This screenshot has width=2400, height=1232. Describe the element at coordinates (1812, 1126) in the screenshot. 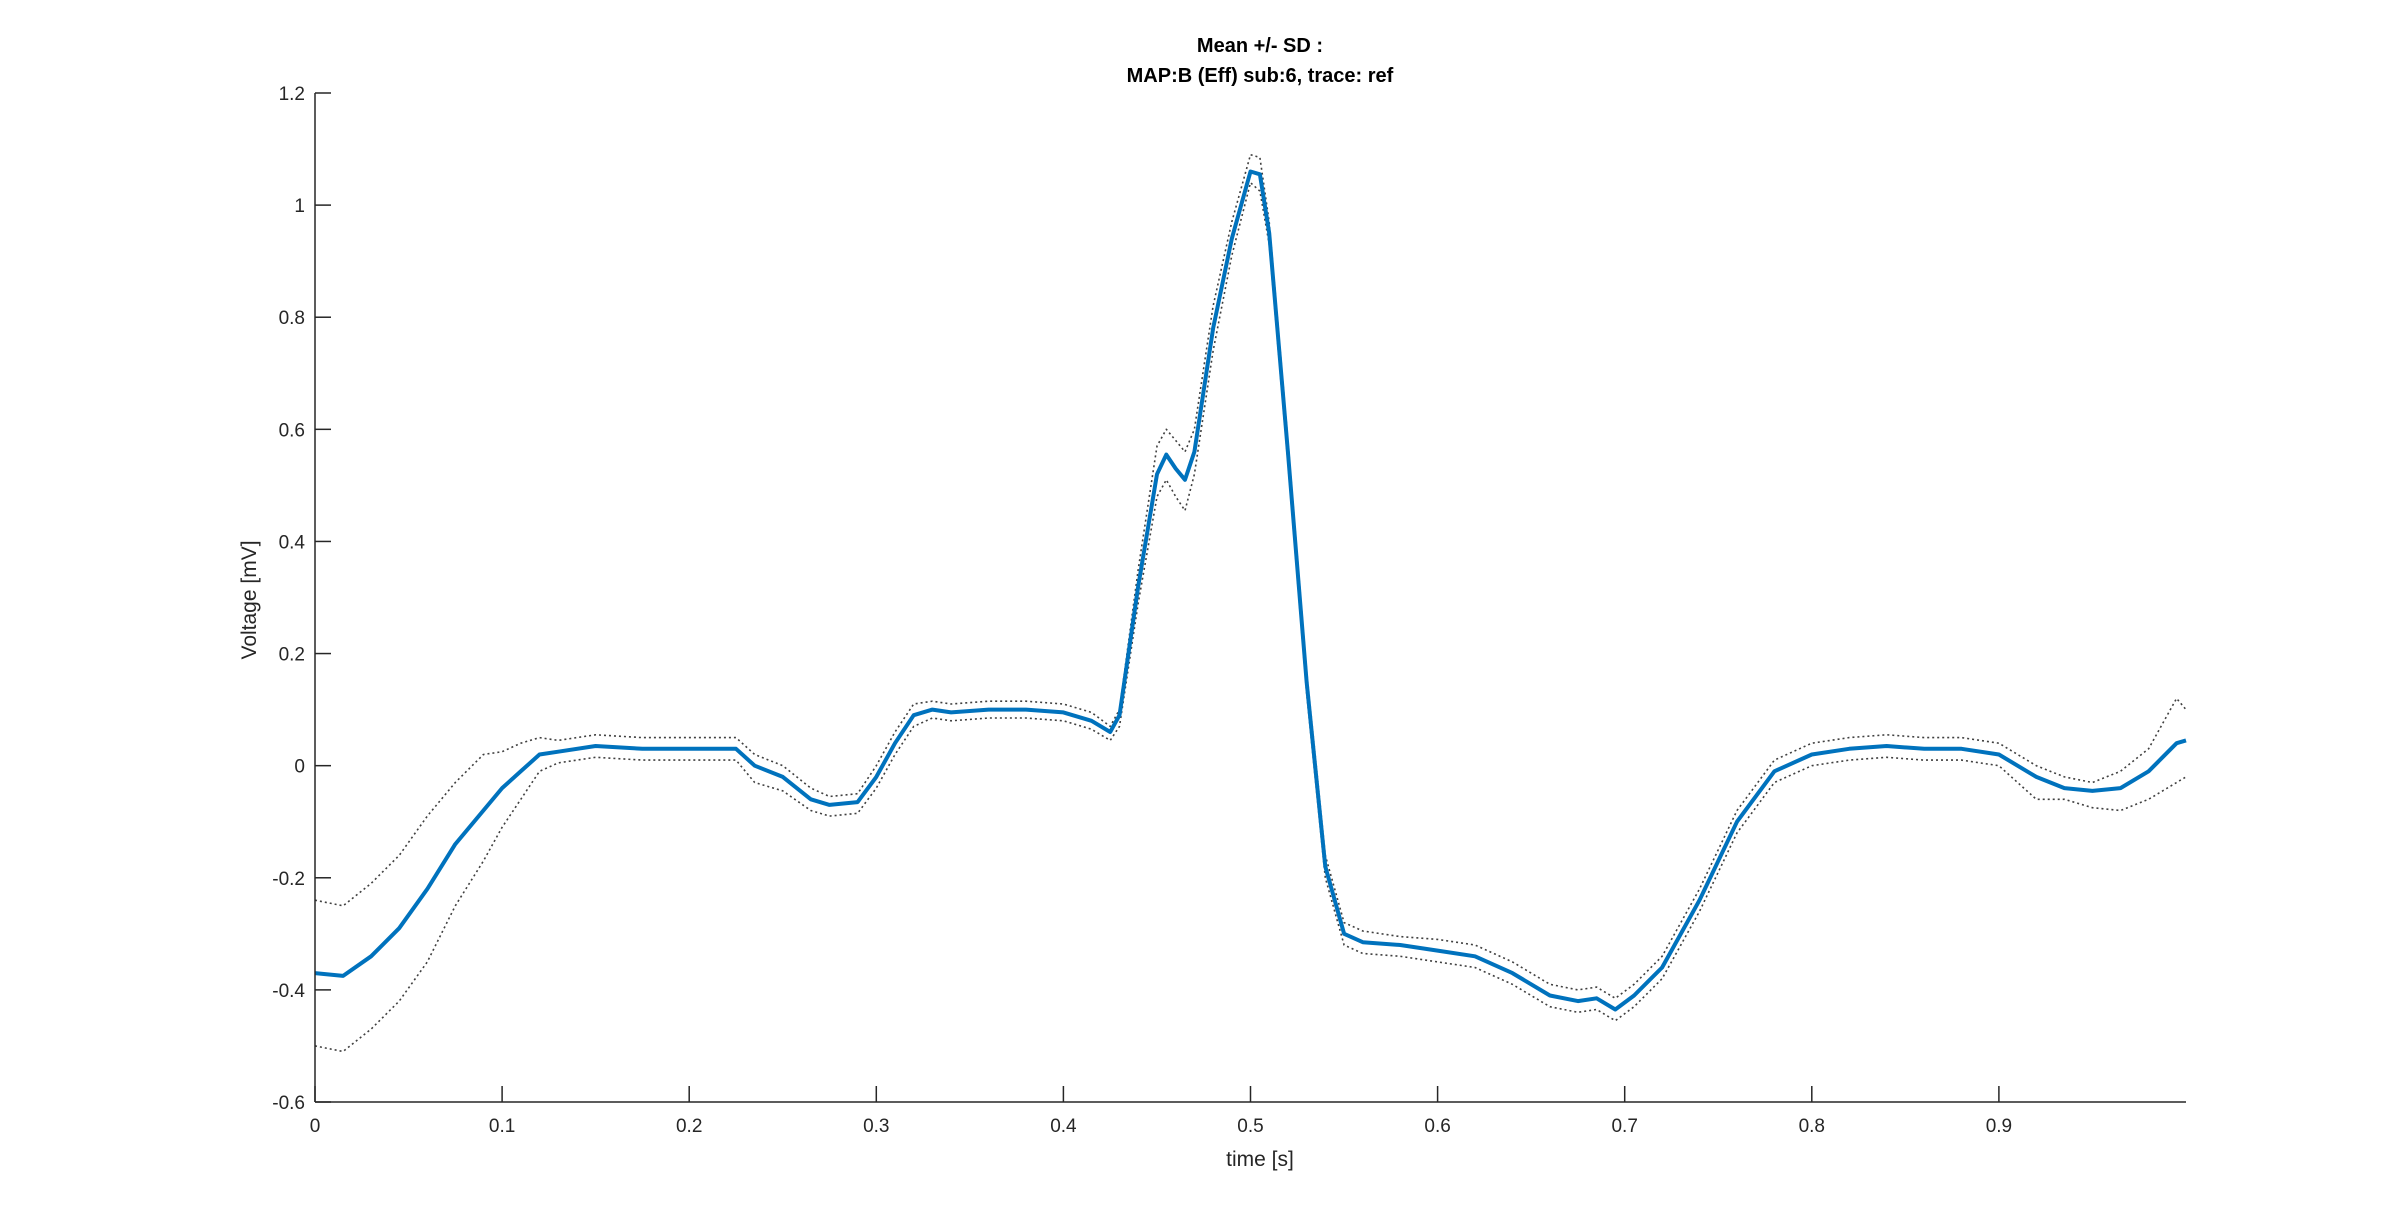

I see `x-tick-label: 0.8` at that location.